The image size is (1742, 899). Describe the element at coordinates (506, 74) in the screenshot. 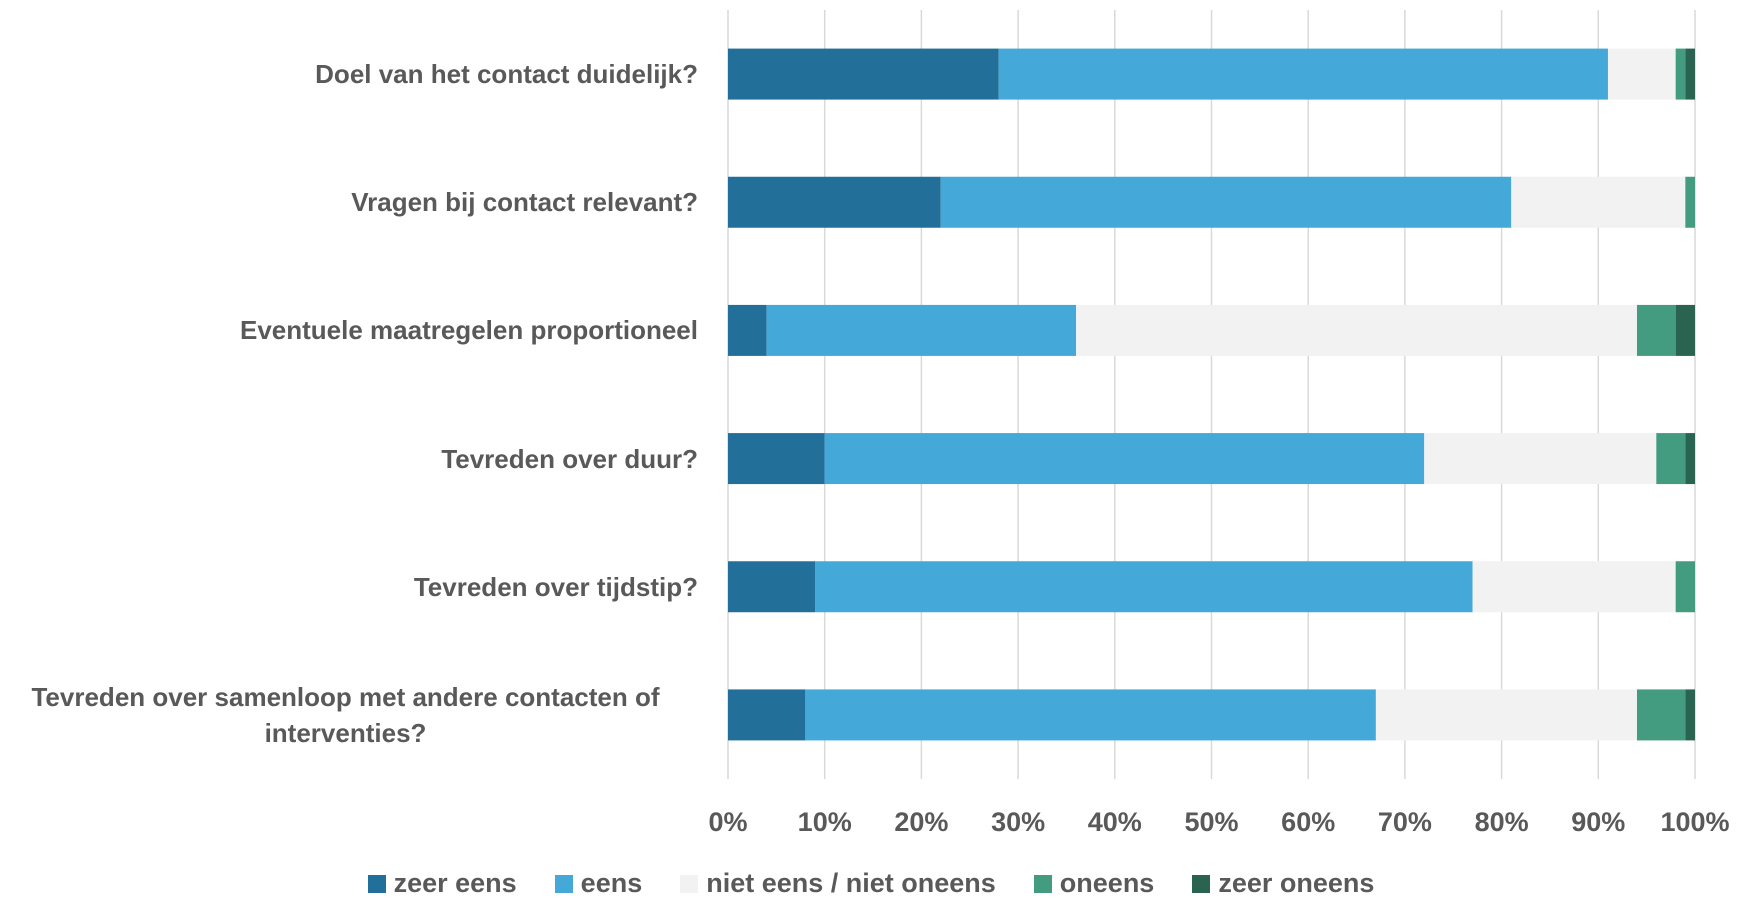

I see `category-label: Doel van het contact duidelijk?` at that location.